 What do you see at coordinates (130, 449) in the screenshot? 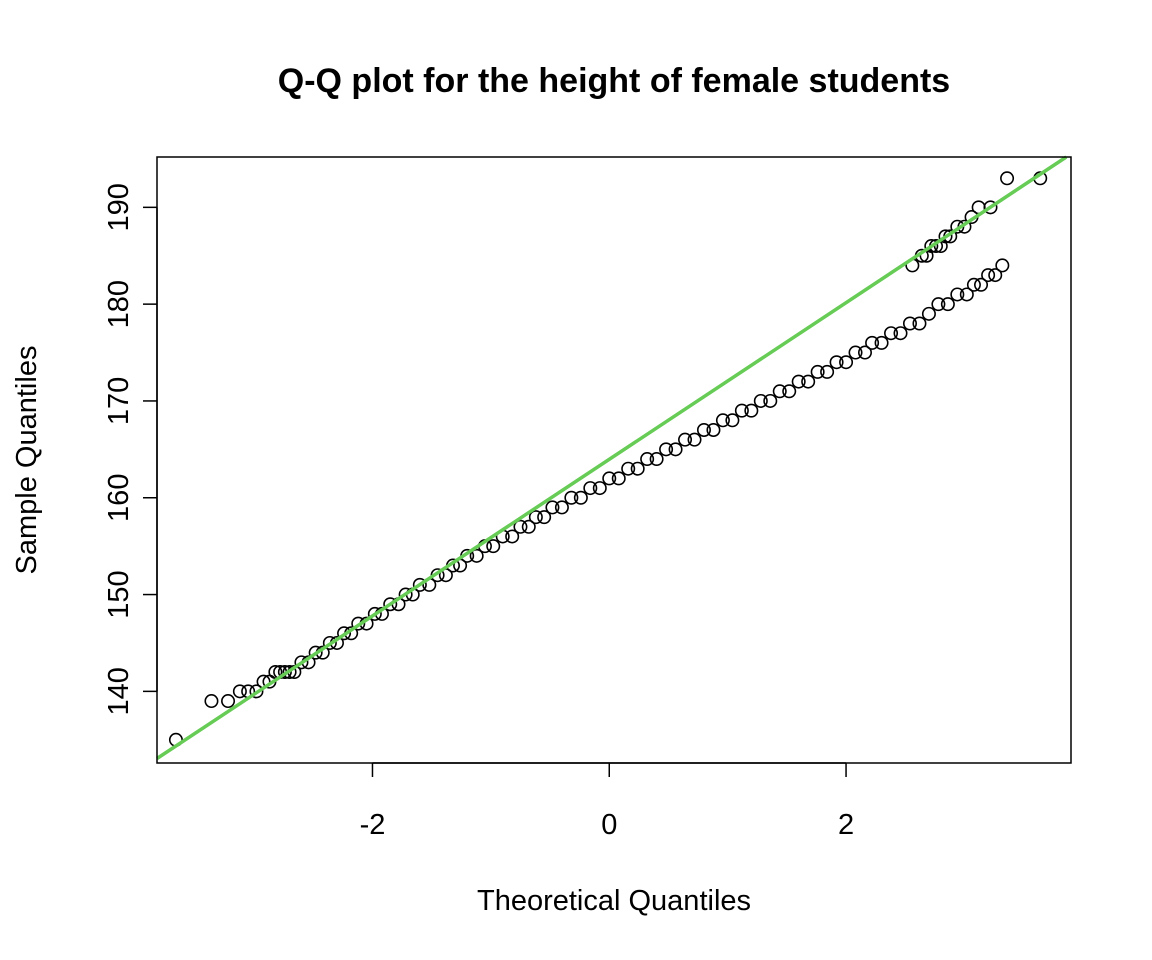
I see `y-axis: 140 150 160 170 180 190` at bounding box center [130, 449].